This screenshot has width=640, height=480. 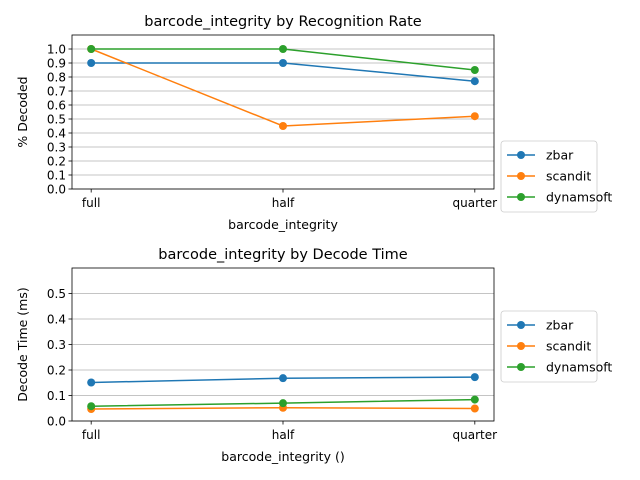 What do you see at coordinates (22, 344) in the screenshot?
I see `y-axis-label: Decode Time (ms)` at bounding box center [22, 344].